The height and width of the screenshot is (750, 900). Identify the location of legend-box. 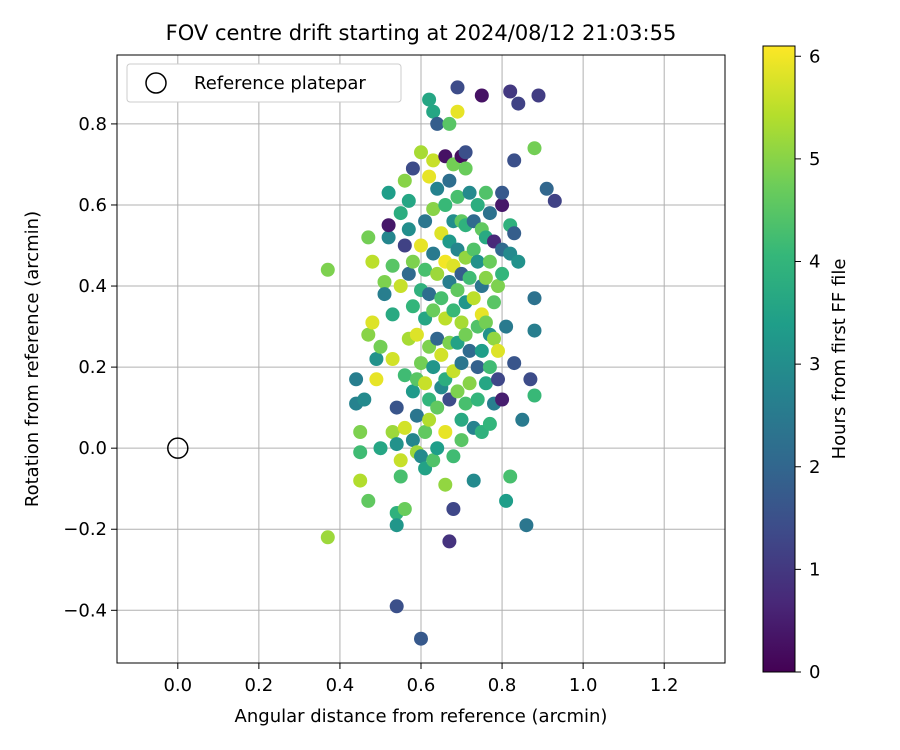
(264, 83).